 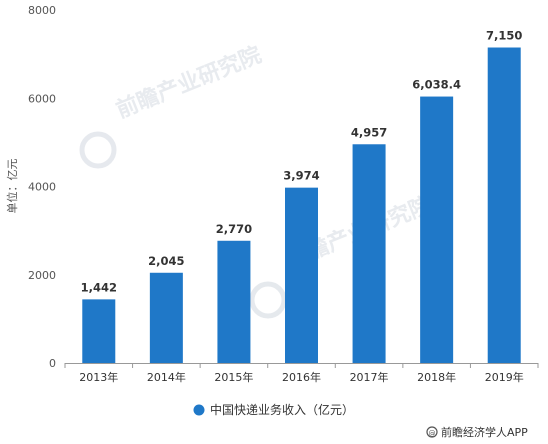 What do you see at coordinates (233, 377) in the screenshot?
I see `x-tick-label: 2015年` at bounding box center [233, 377].